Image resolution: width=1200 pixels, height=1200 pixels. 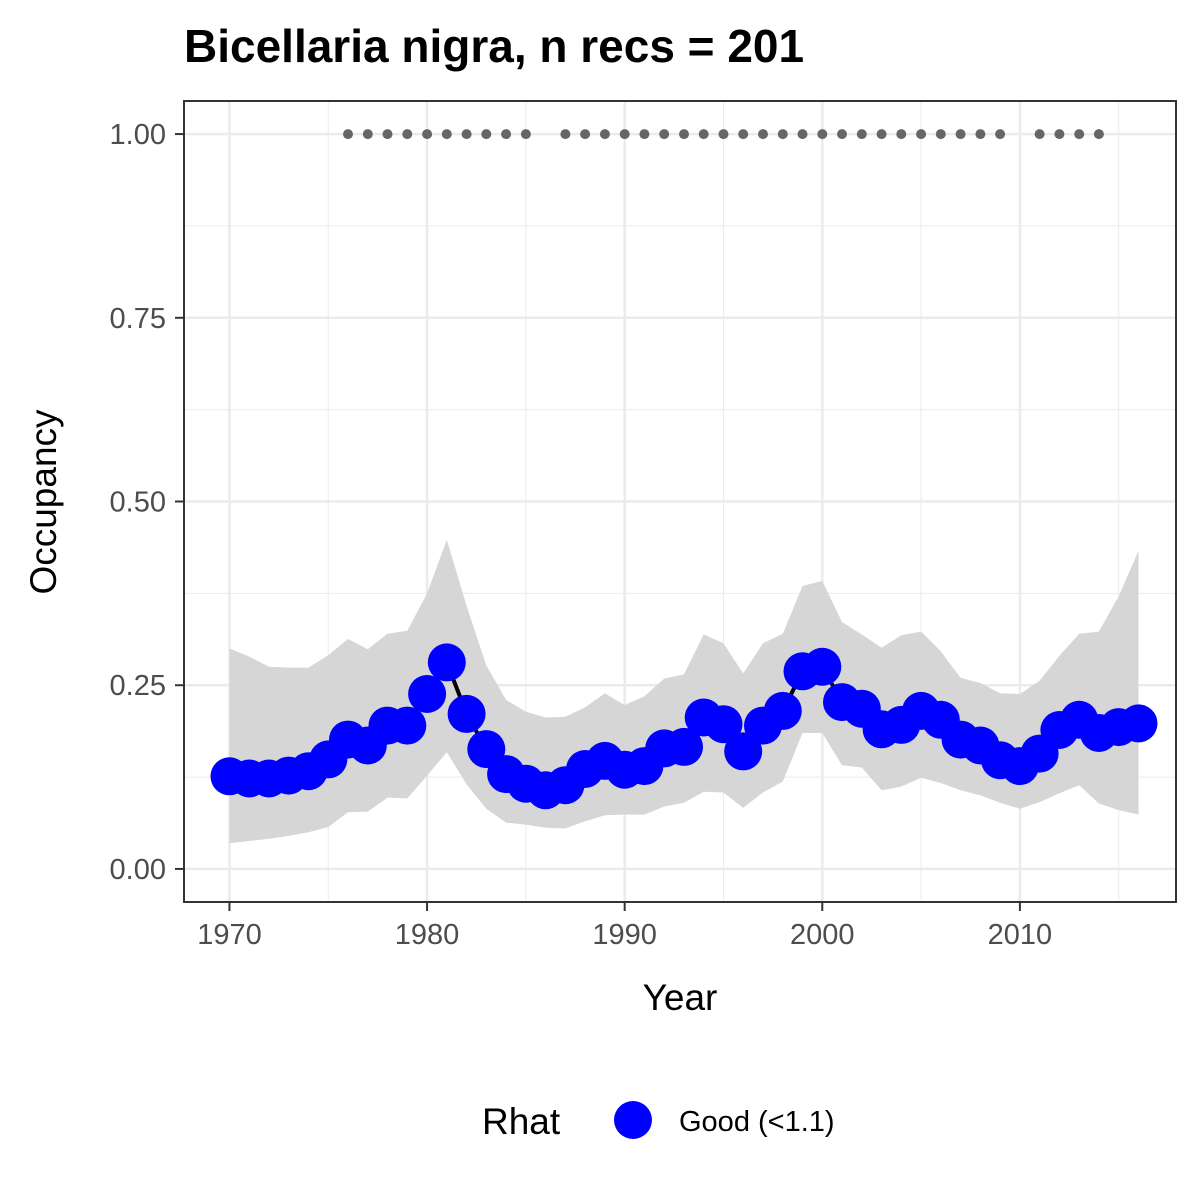 I want to click on y-axis-title: Occupancy, so click(x=43, y=502).